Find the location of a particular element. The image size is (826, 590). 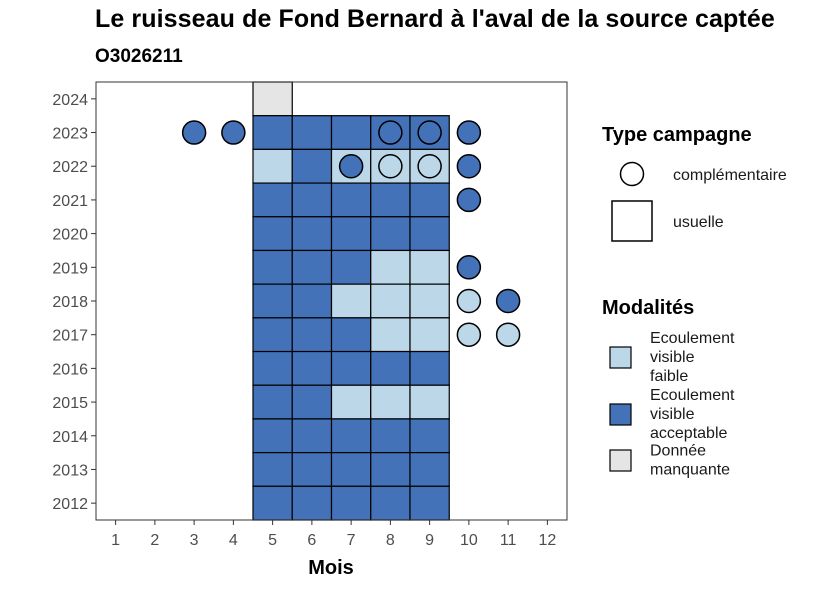

legend-swatch-acceptable is located at coordinates (620, 414).